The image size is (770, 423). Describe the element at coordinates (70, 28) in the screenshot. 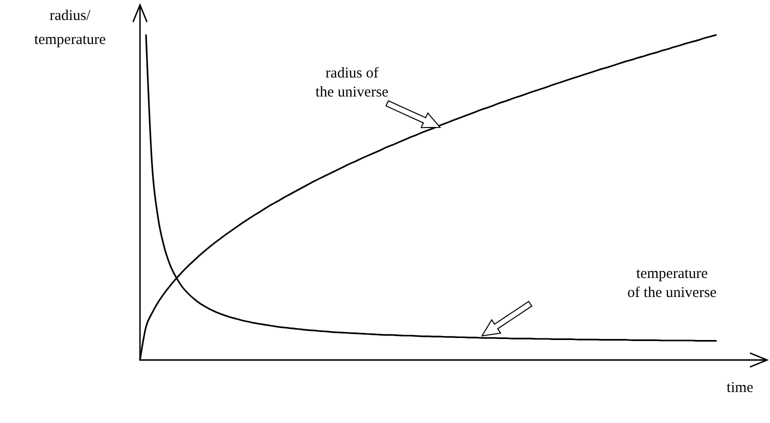

I see `y-axis-title: radius/temperature` at that location.